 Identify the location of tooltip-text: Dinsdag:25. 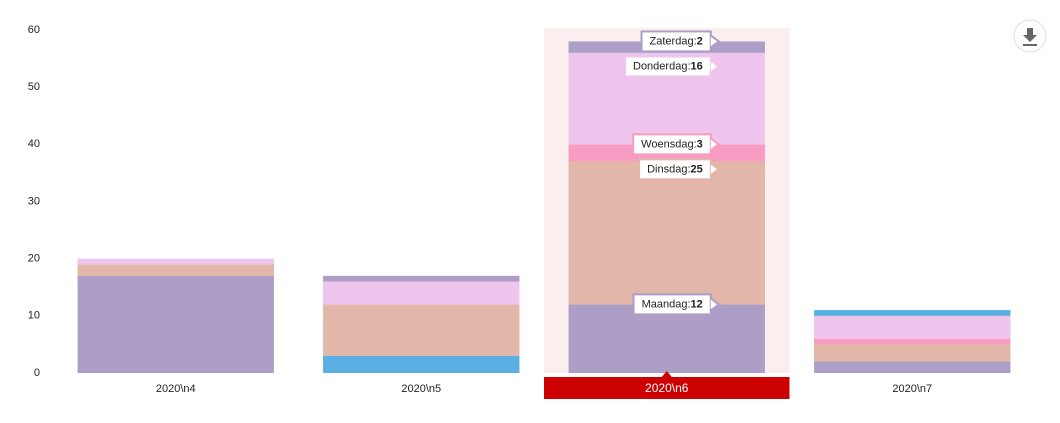
(675, 169).